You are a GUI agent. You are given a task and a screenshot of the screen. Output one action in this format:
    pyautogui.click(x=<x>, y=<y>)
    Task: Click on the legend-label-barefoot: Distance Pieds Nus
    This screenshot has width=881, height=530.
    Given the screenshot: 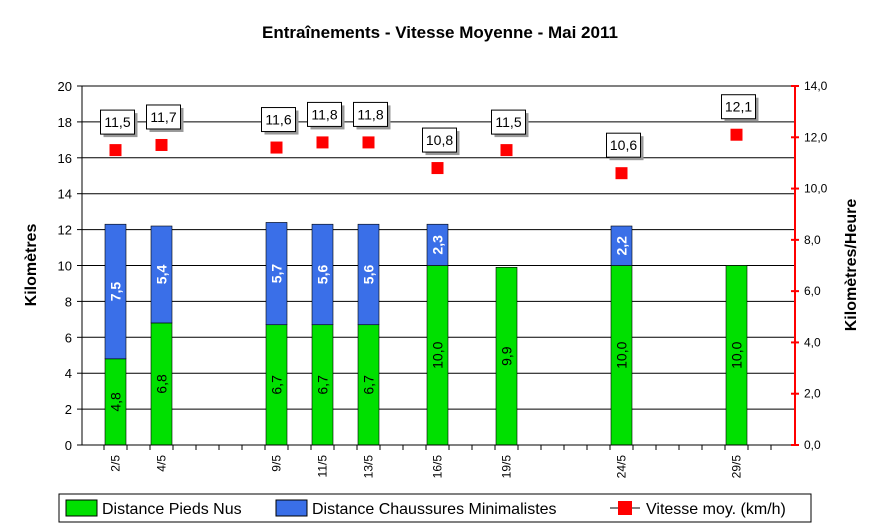 What is the action you would take?
    pyautogui.click(x=172, y=509)
    